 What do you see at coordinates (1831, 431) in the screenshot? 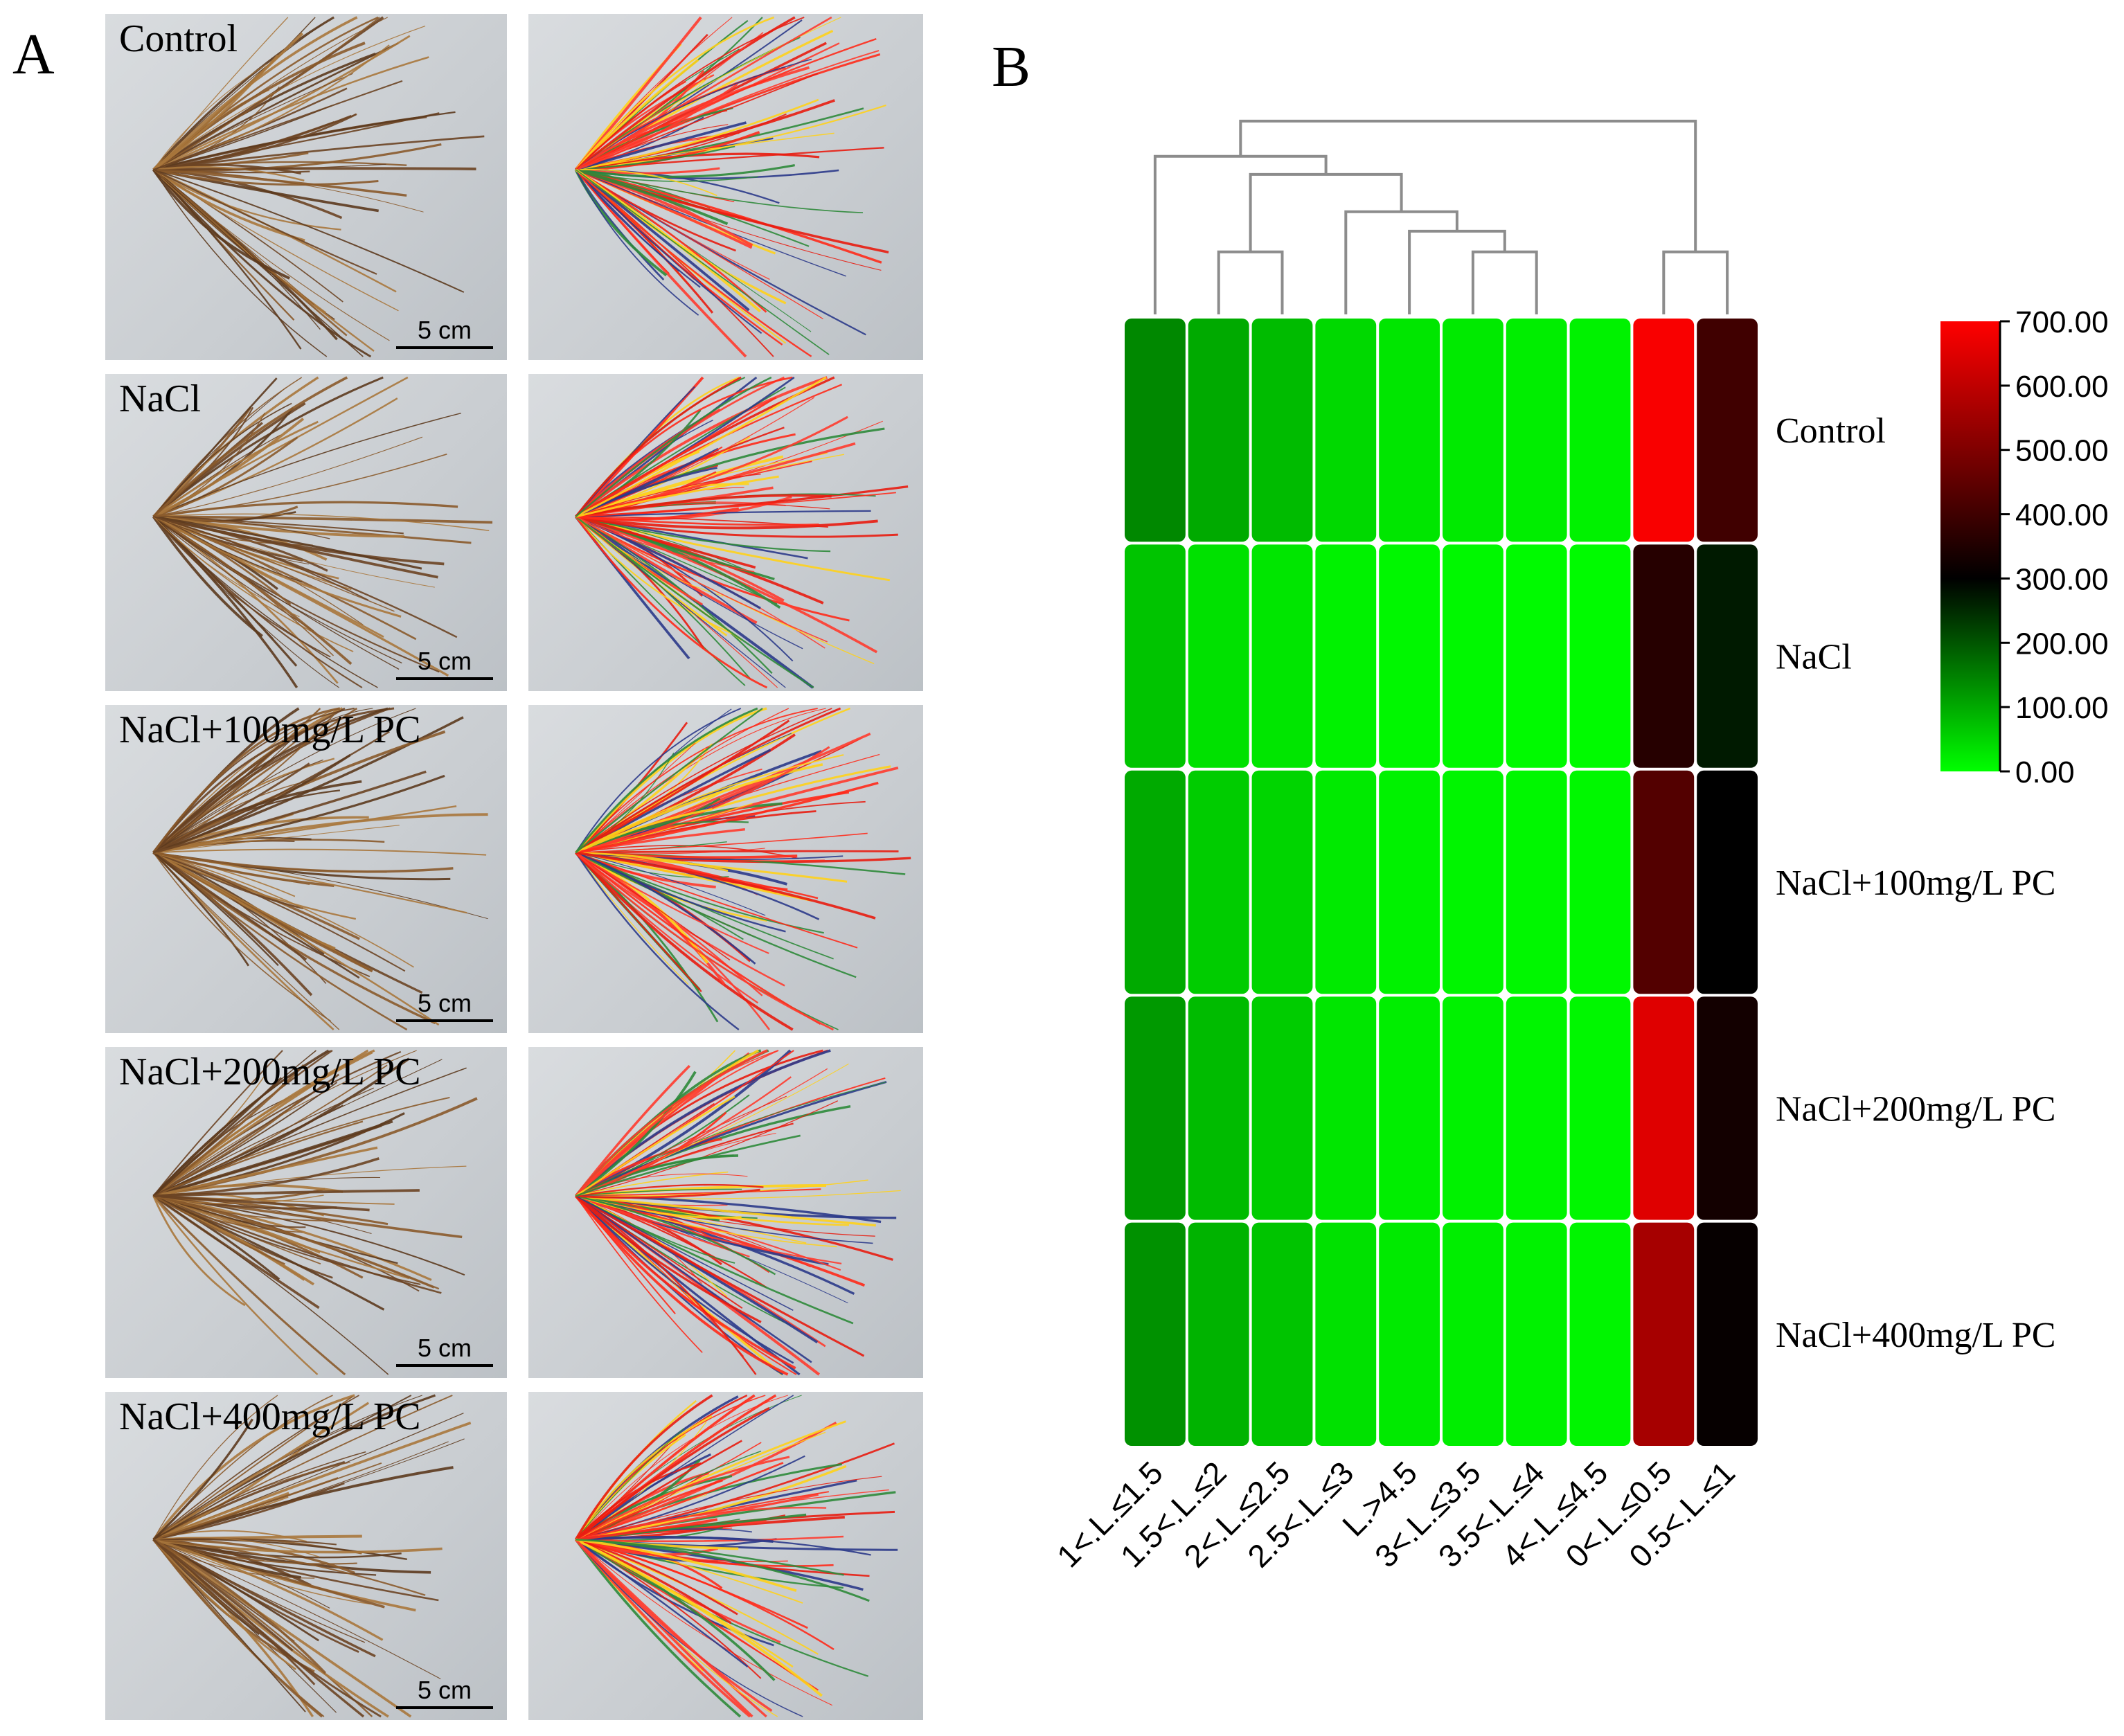
I see `row-label: Control` at bounding box center [1831, 431].